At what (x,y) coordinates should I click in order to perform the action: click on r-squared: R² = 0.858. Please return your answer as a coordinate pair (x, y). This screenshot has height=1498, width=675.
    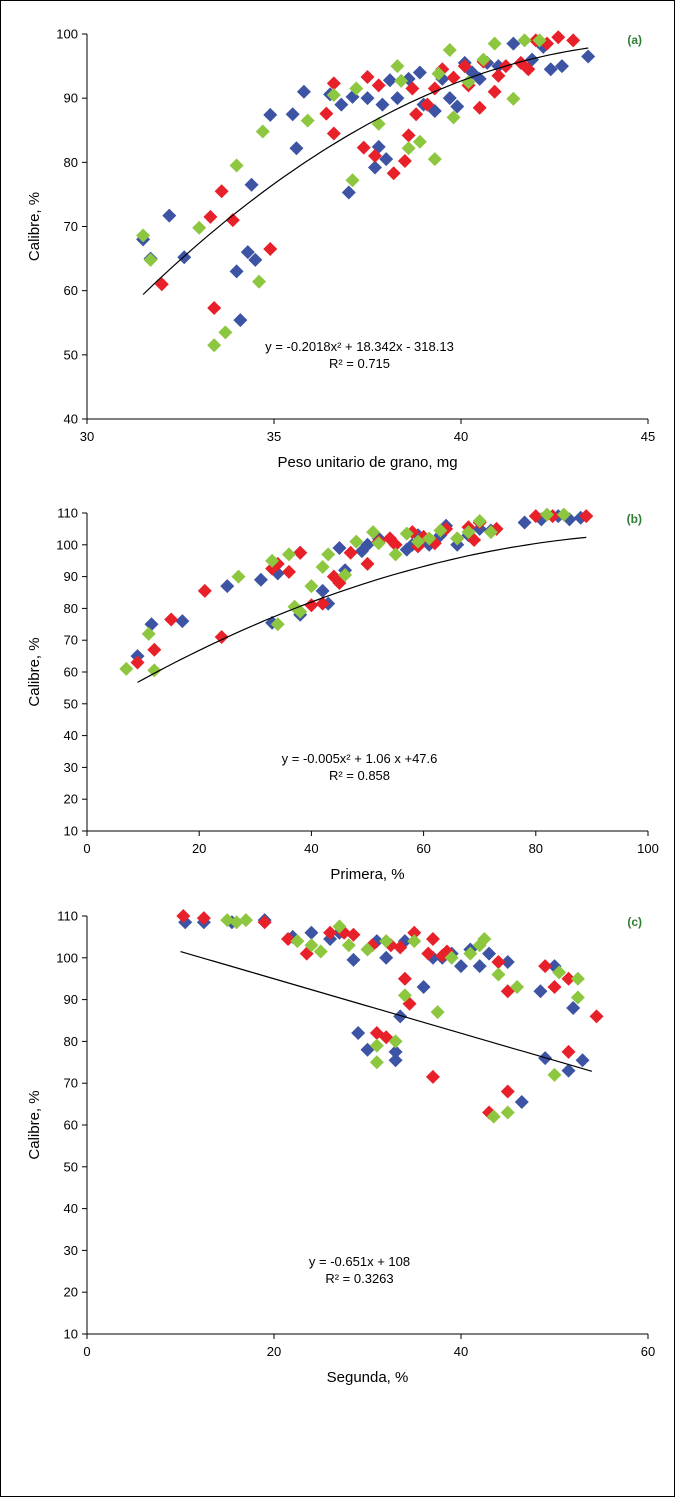
    Looking at the image, I should click on (359, 775).